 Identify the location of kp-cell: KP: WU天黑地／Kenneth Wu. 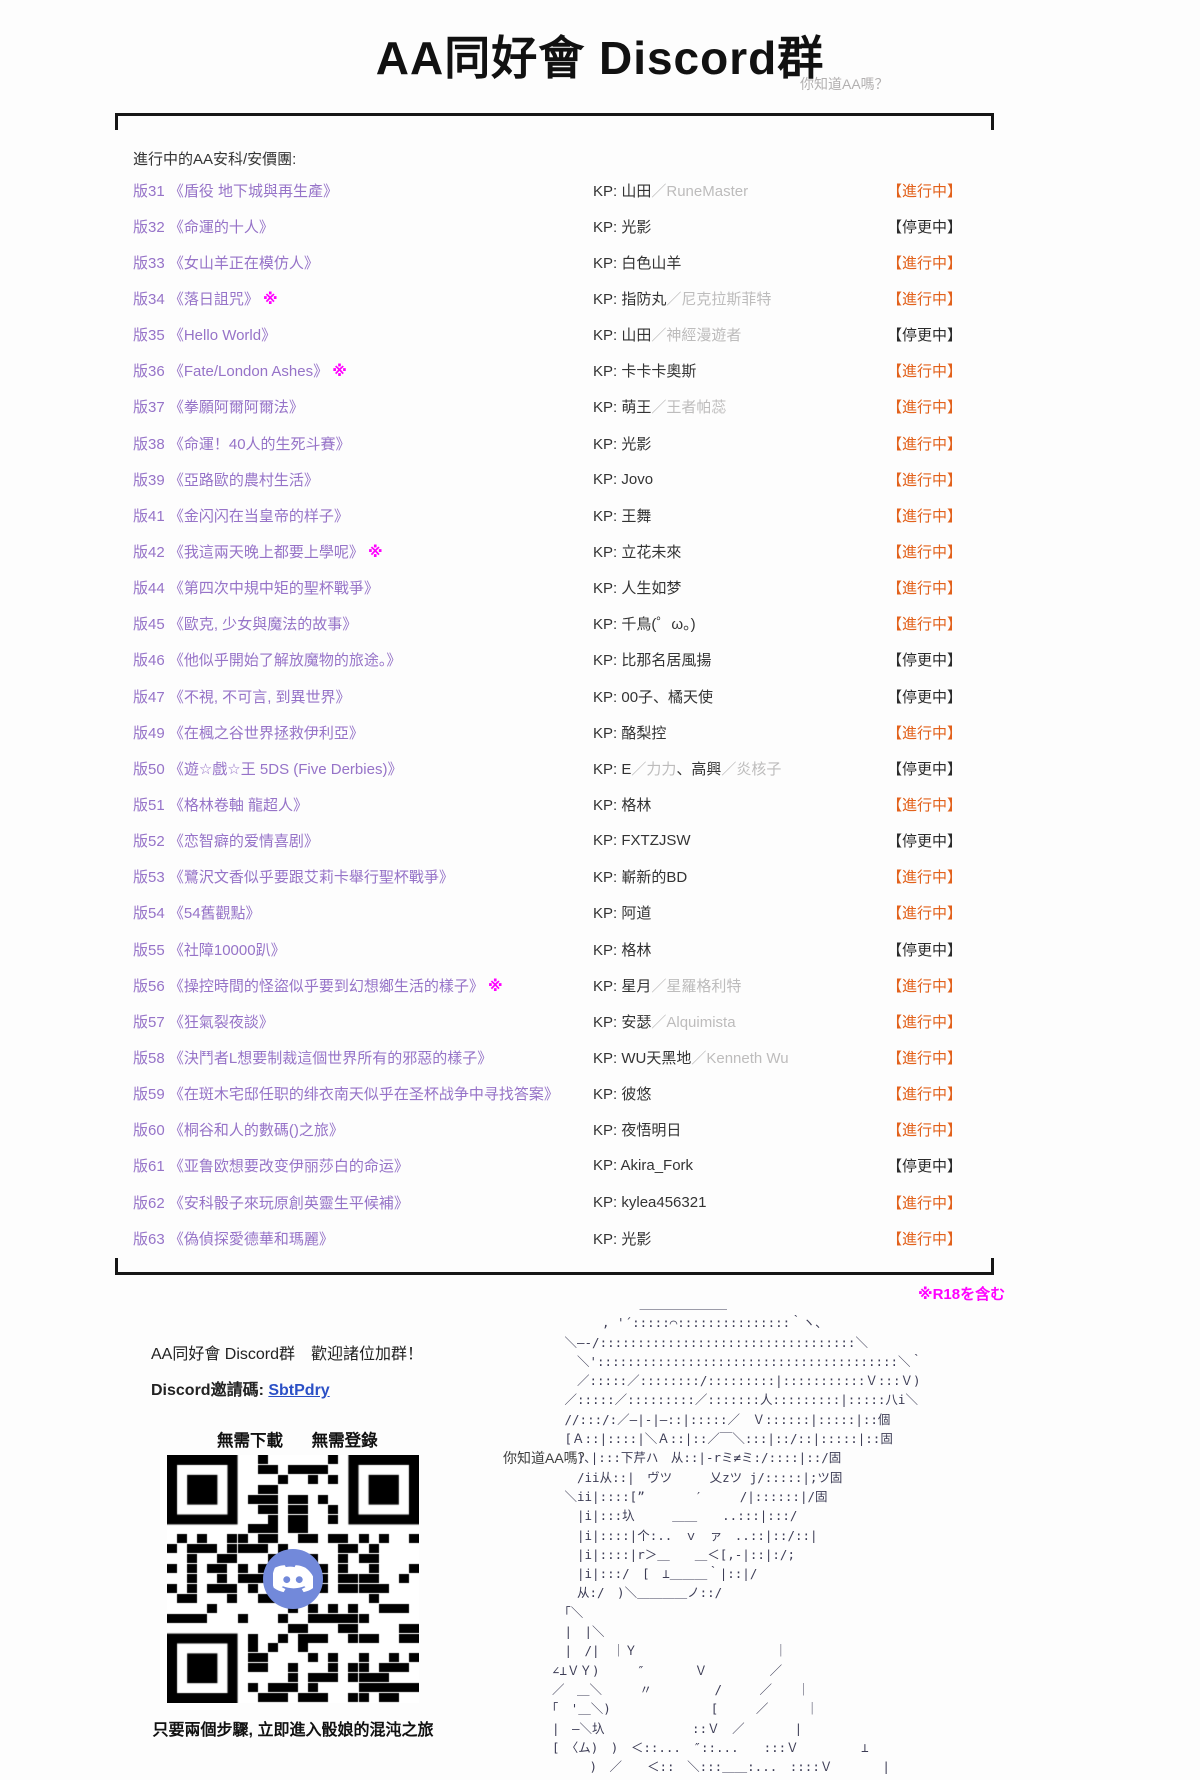
(691, 1058).